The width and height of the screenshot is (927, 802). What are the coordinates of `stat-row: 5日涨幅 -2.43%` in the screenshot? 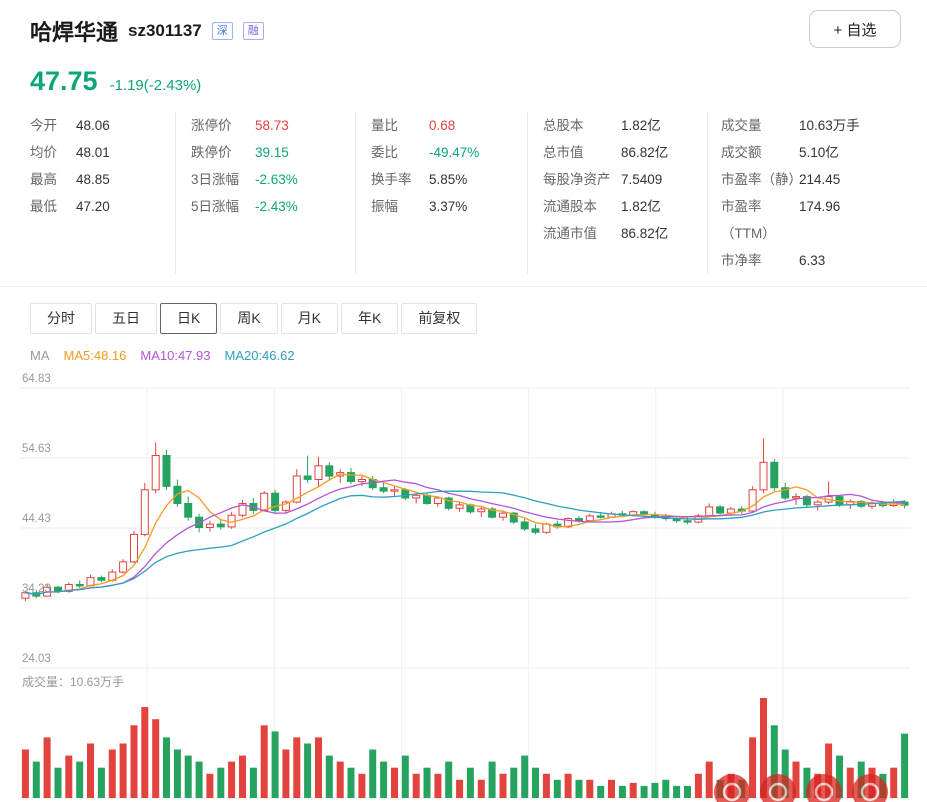 It's located at (273, 206).